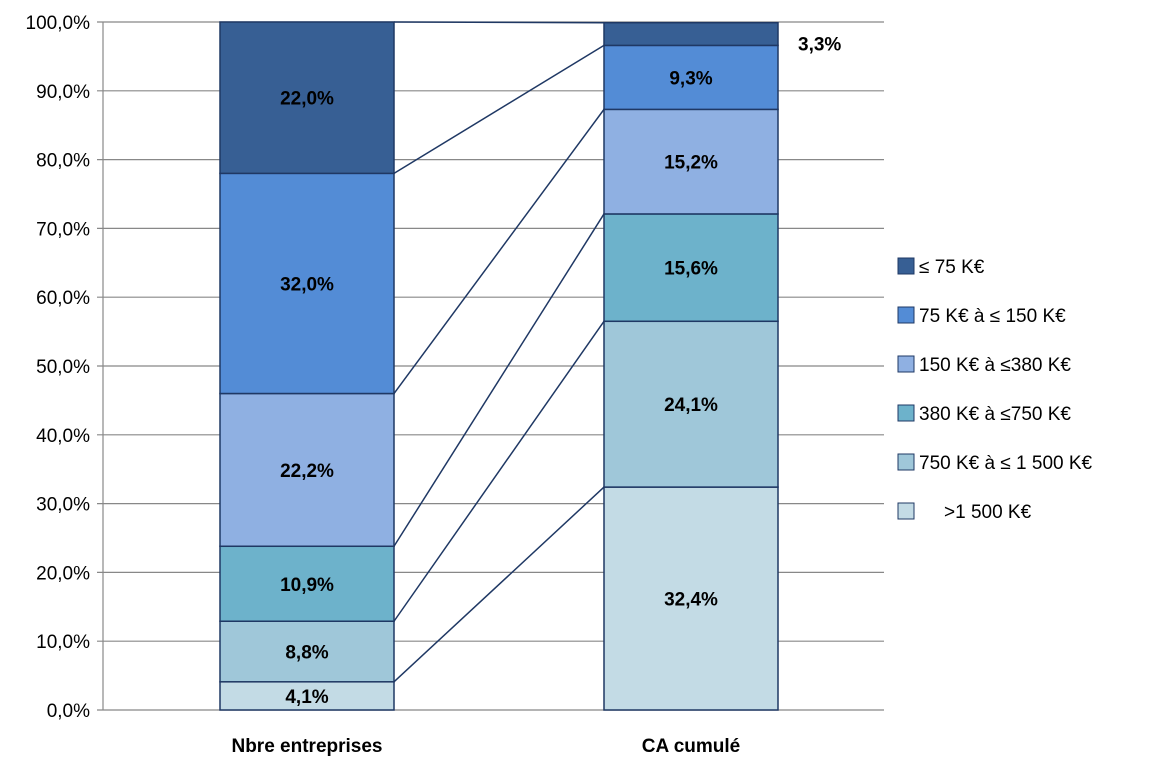  What do you see at coordinates (1006, 463) in the screenshot?
I see `legend-label: 750 K€ à ≤ 1 500 K€` at bounding box center [1006, 463].